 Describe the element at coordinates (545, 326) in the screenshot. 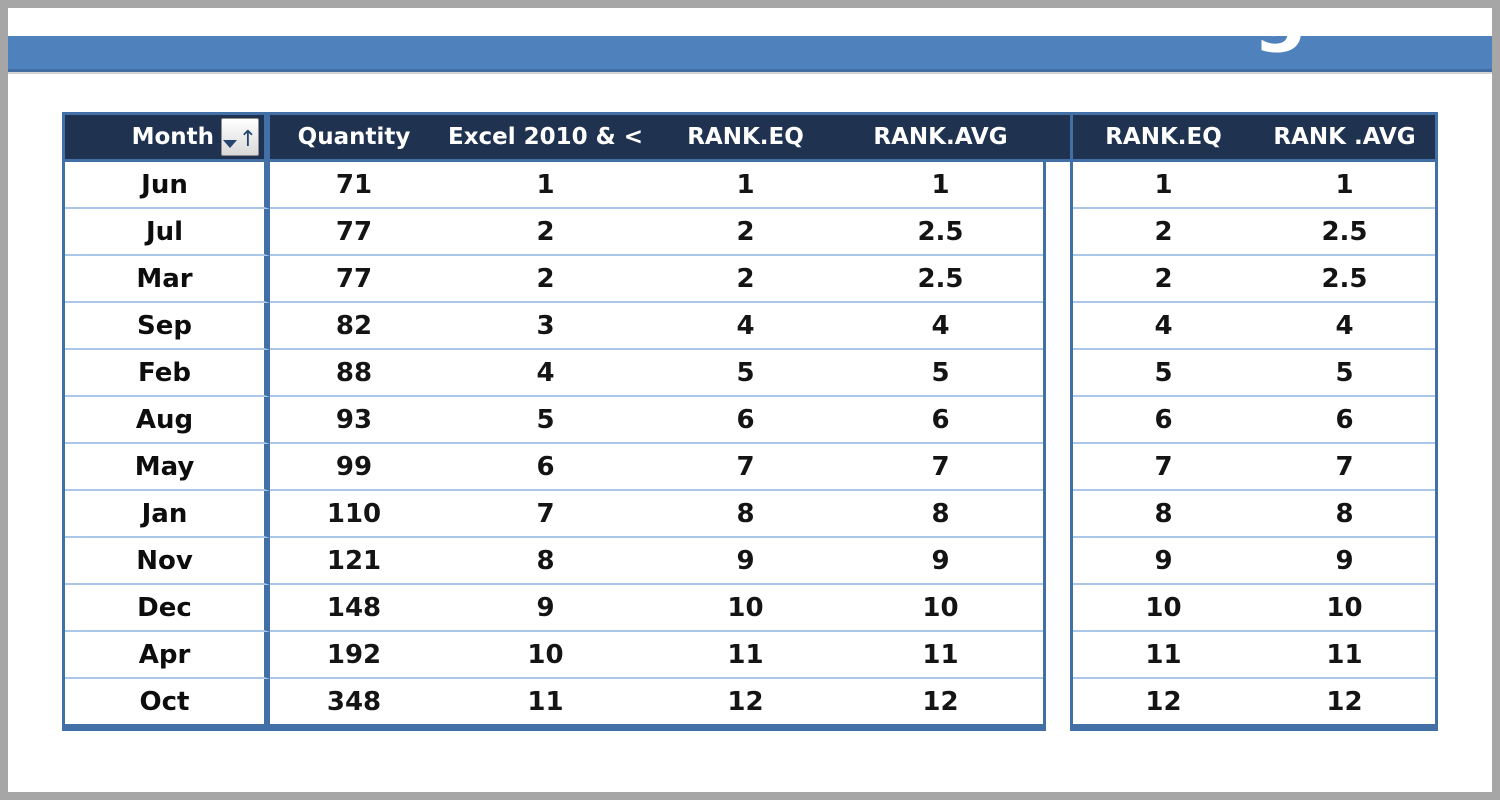

I see `excel2010-rank-cell: 3` at that location.